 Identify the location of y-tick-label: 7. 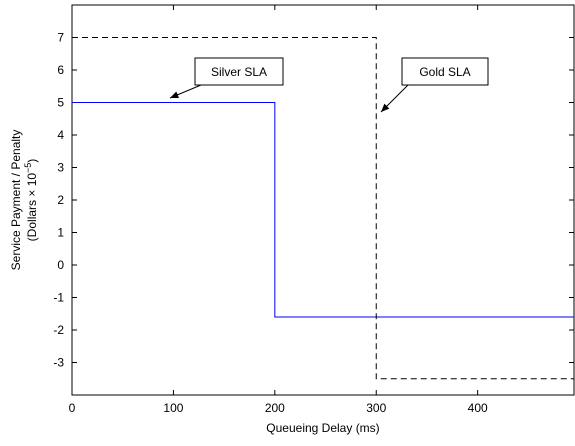
(60, 38).